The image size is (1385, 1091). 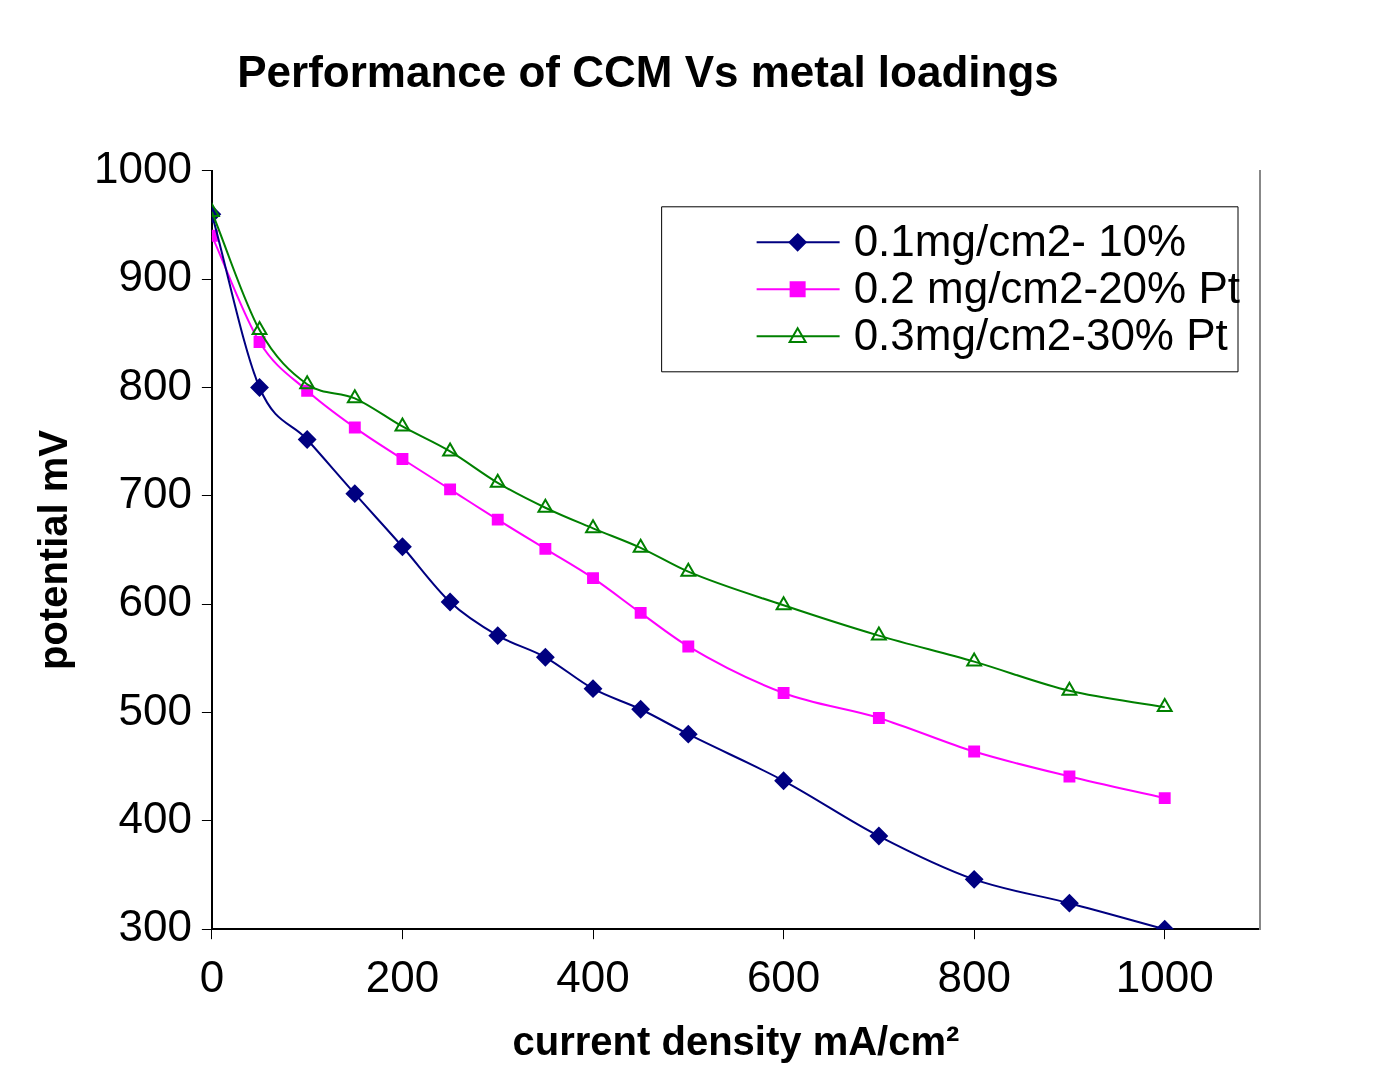 What do you see at coordinates (155, 926) in the screenshot?
I see `y-tick-label: 300` at bounding box center [155, 926].